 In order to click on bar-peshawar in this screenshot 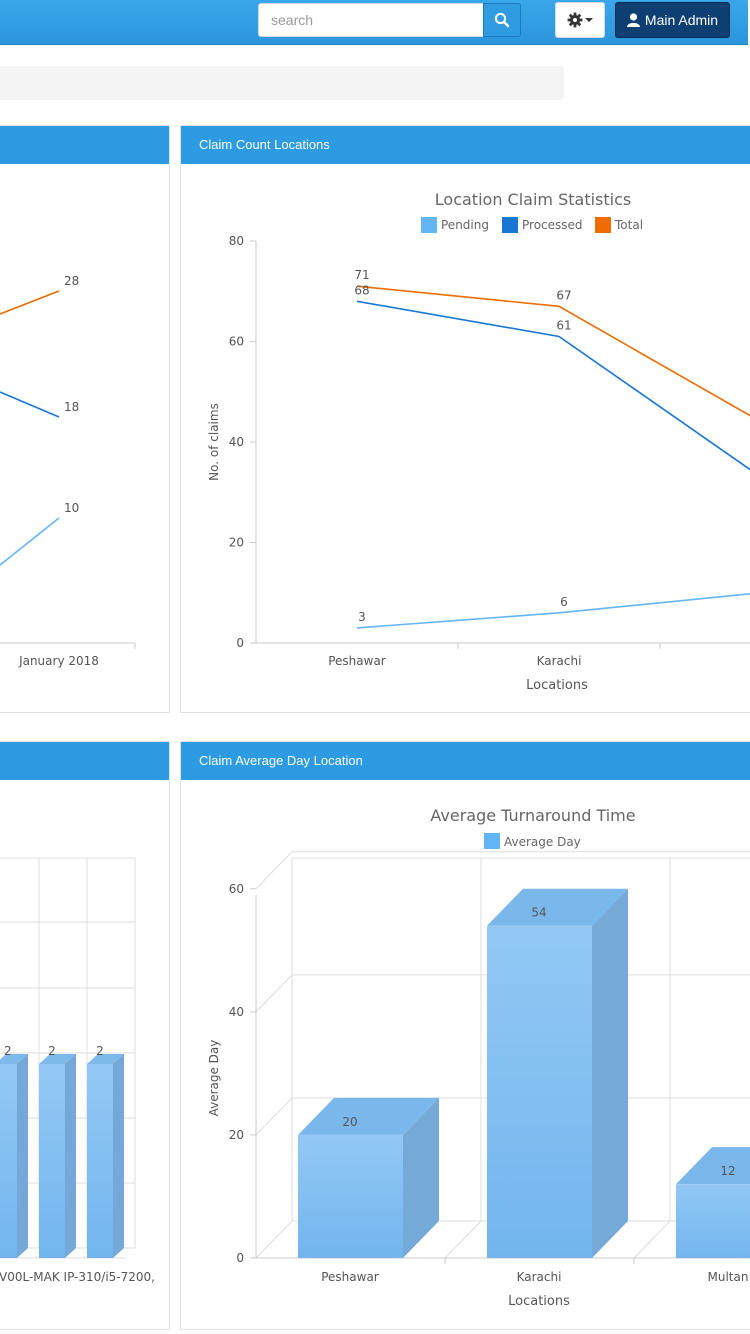, I will do `click(368, 1177)`.